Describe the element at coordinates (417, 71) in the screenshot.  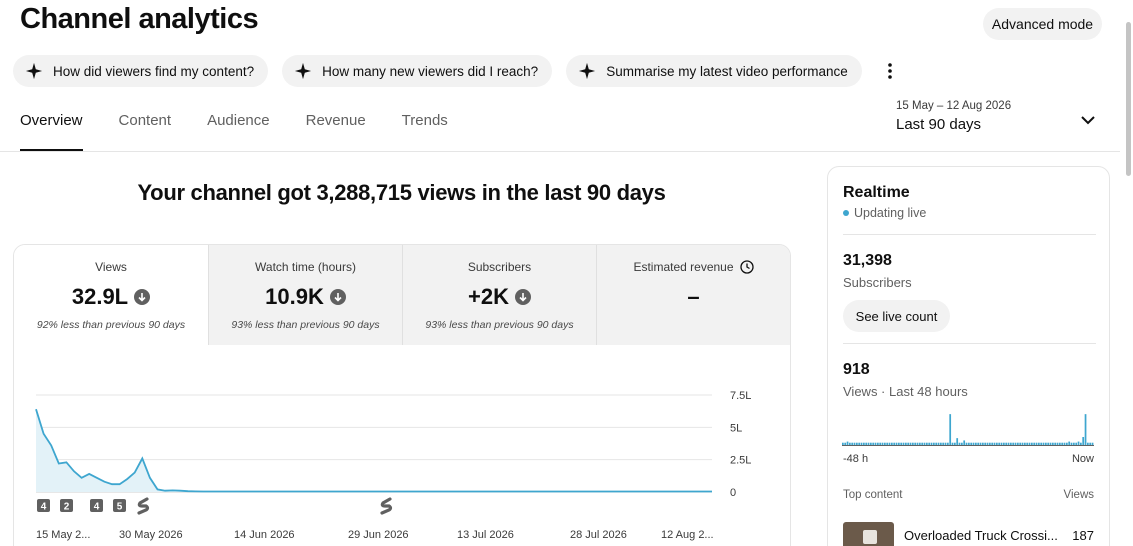
I see `chip-new-viewers: How many new viewers did I reach?` at that location.